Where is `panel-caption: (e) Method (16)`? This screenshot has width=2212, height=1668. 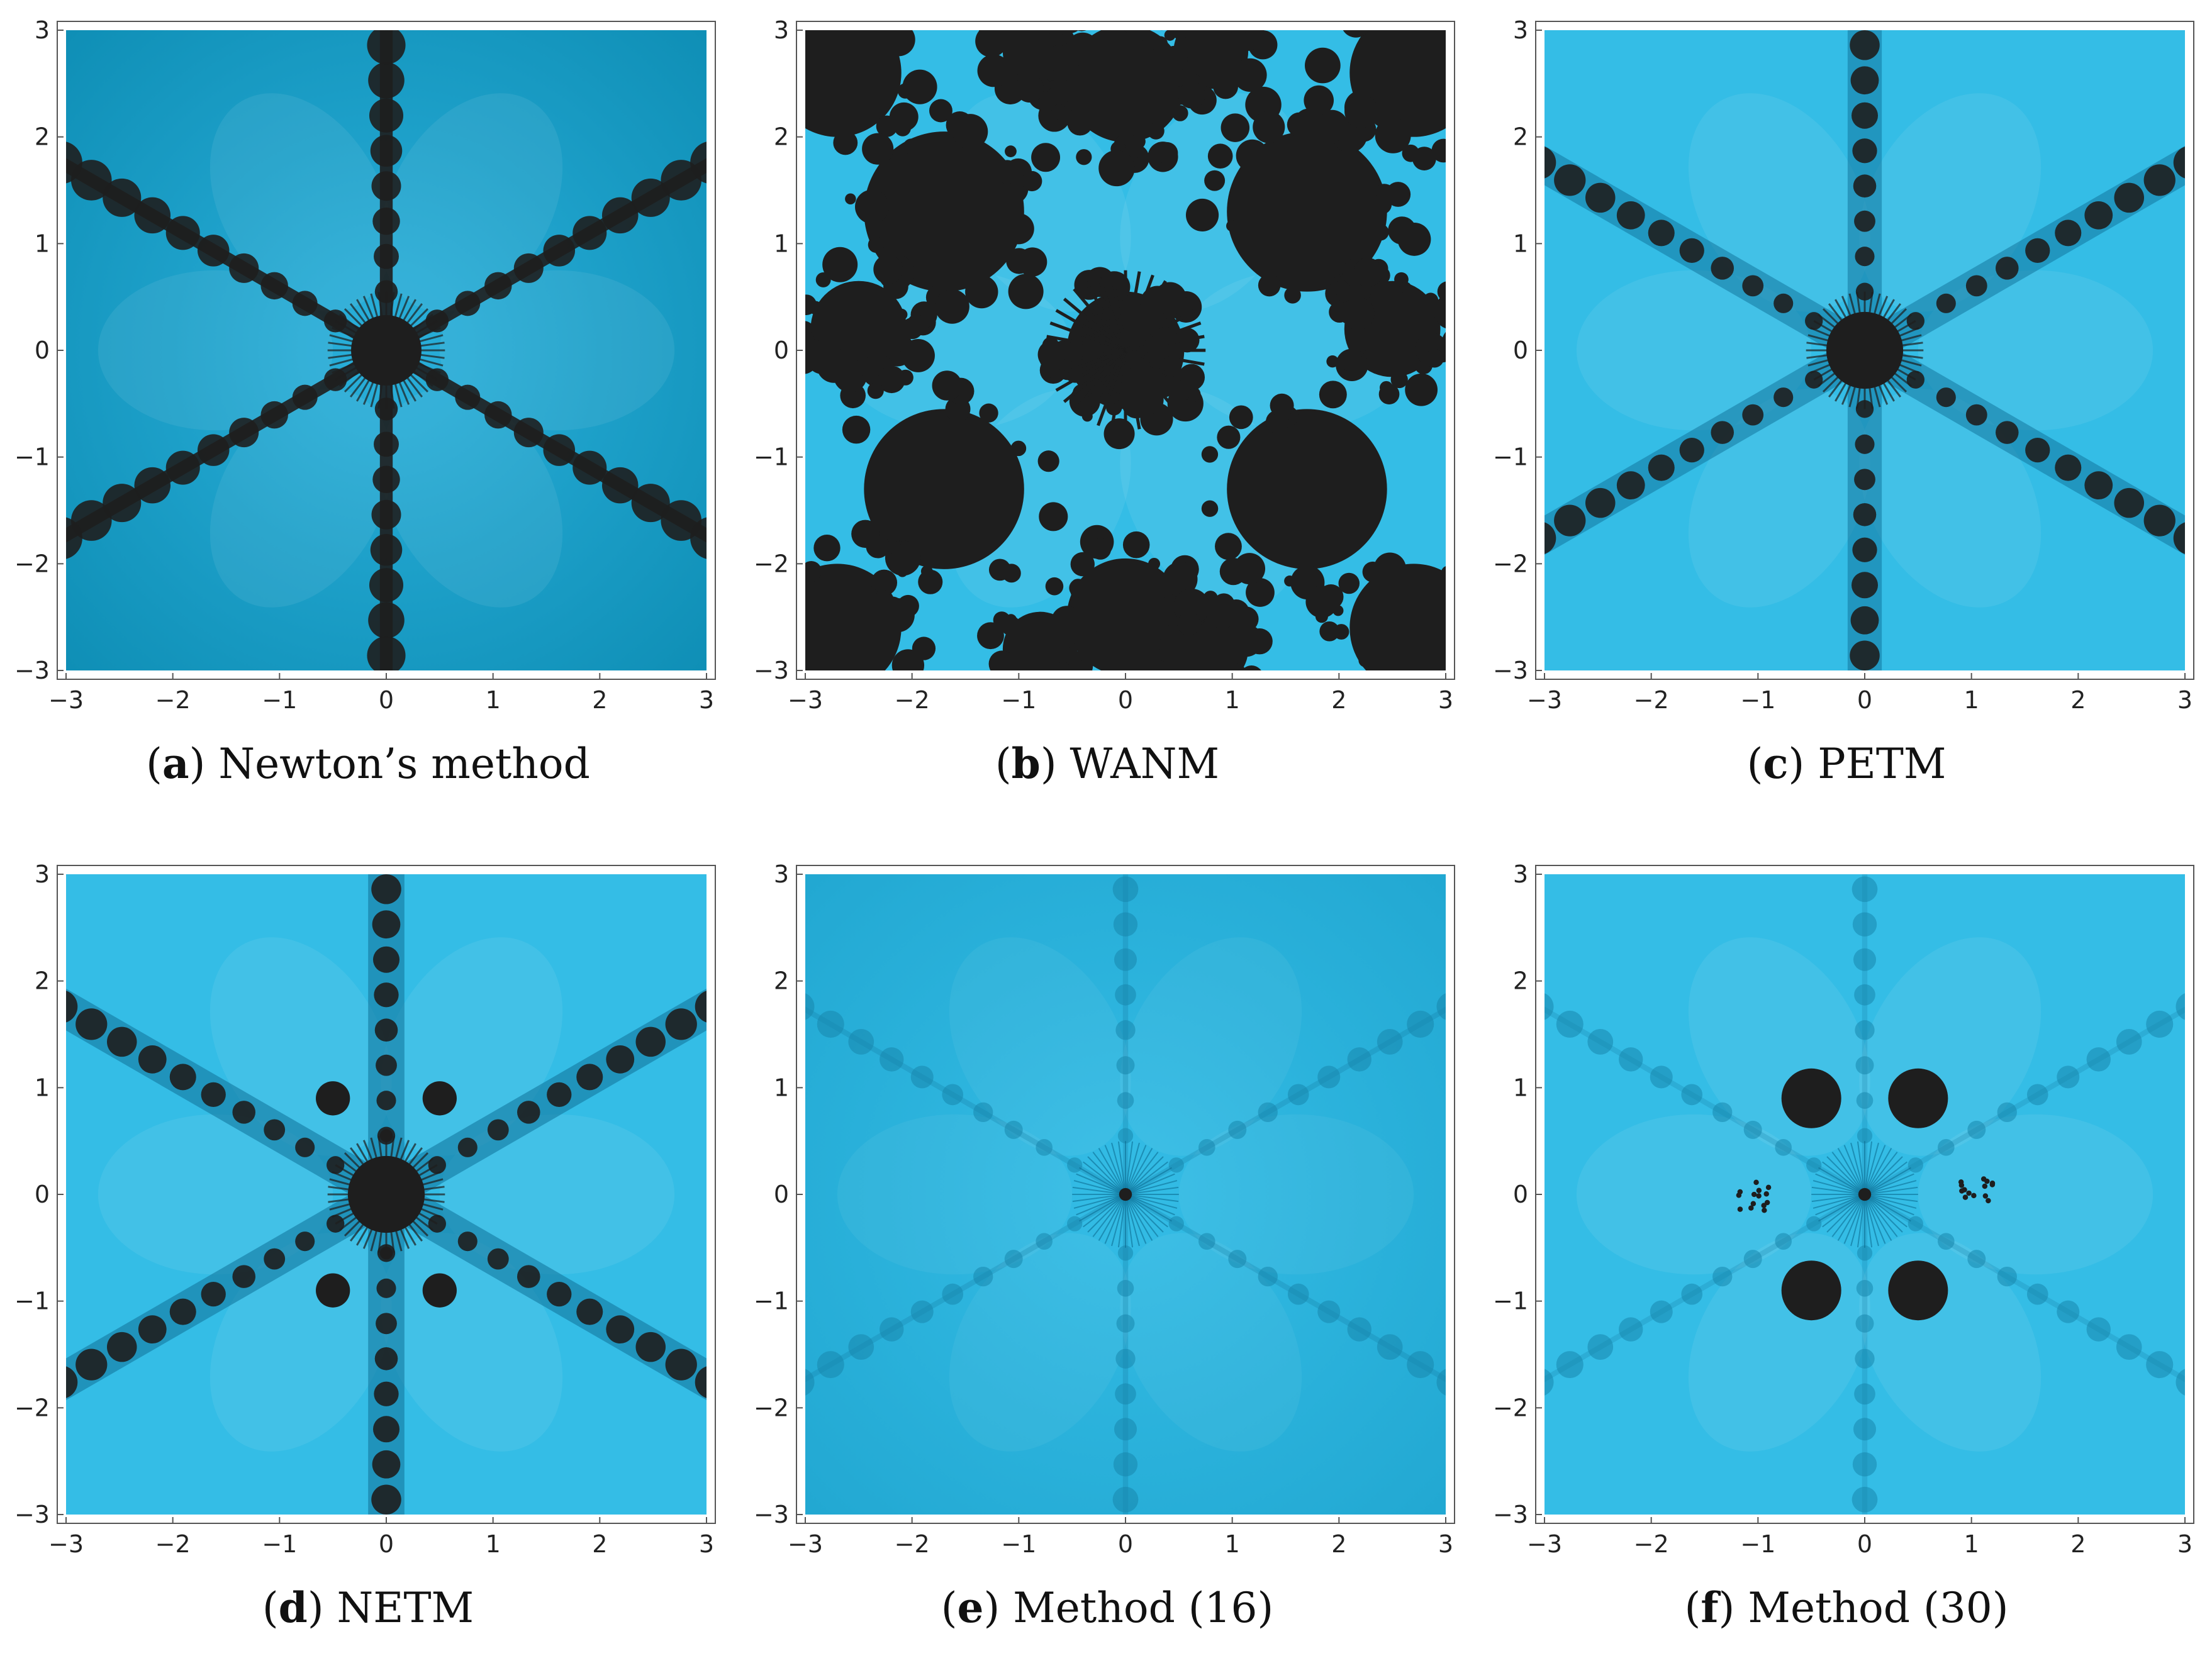
panel-caption: (e) Method (16) is located at coordinates (1107, 1607).